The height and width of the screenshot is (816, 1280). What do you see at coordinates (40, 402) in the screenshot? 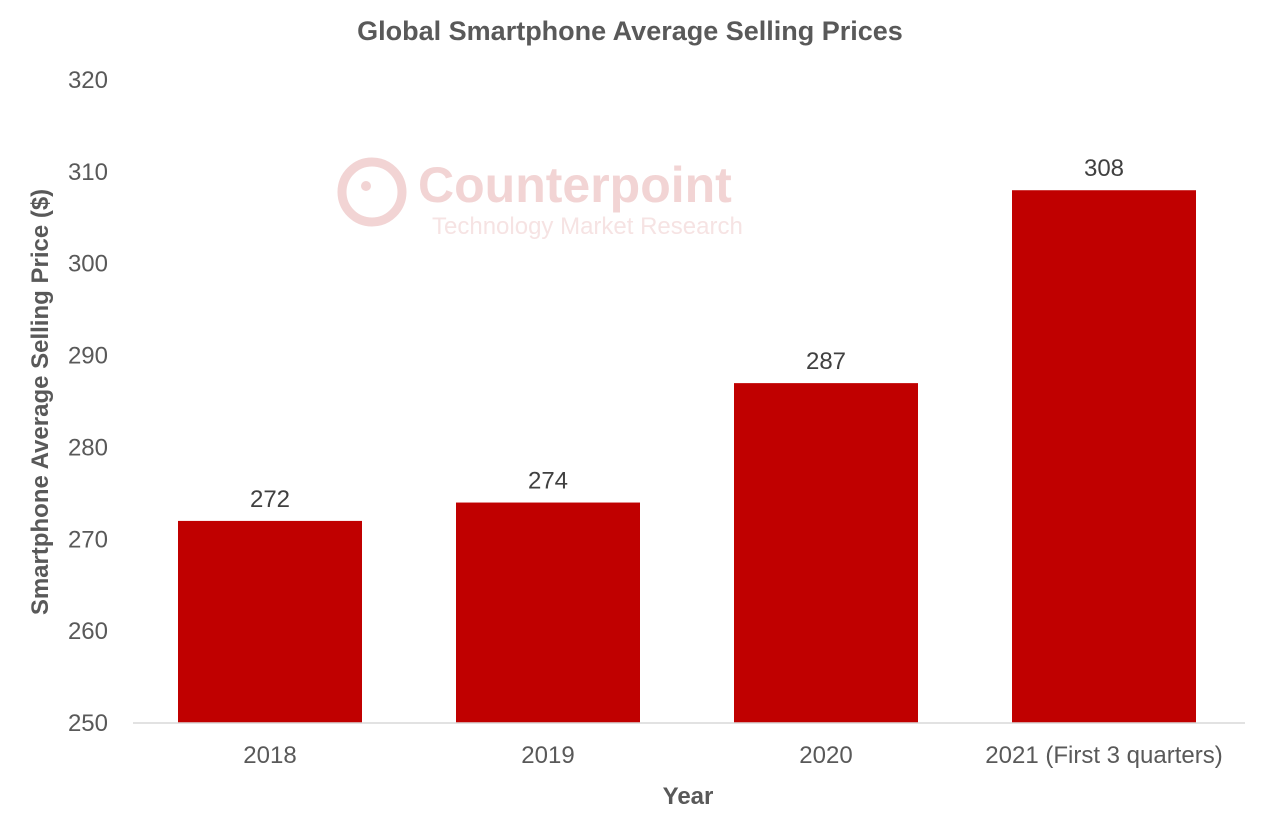
I see `y-axis-label: Smartphone Average Selling Price ($)` at bounding box center [40, 402].